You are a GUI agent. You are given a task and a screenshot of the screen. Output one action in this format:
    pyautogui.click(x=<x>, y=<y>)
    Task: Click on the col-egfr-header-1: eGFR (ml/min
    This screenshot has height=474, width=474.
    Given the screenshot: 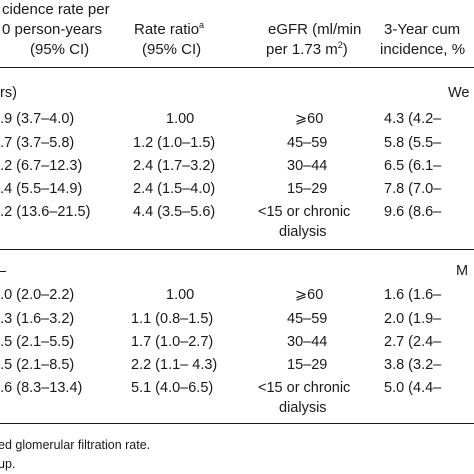 What is the action you would take?
    pyautogui.click(x=315, y=29)
    